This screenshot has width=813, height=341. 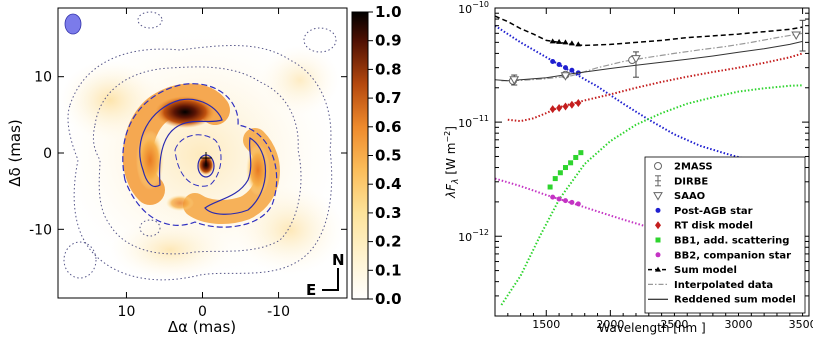 I want to click on image-xtick-label: 10, so click(x=127, y=312).